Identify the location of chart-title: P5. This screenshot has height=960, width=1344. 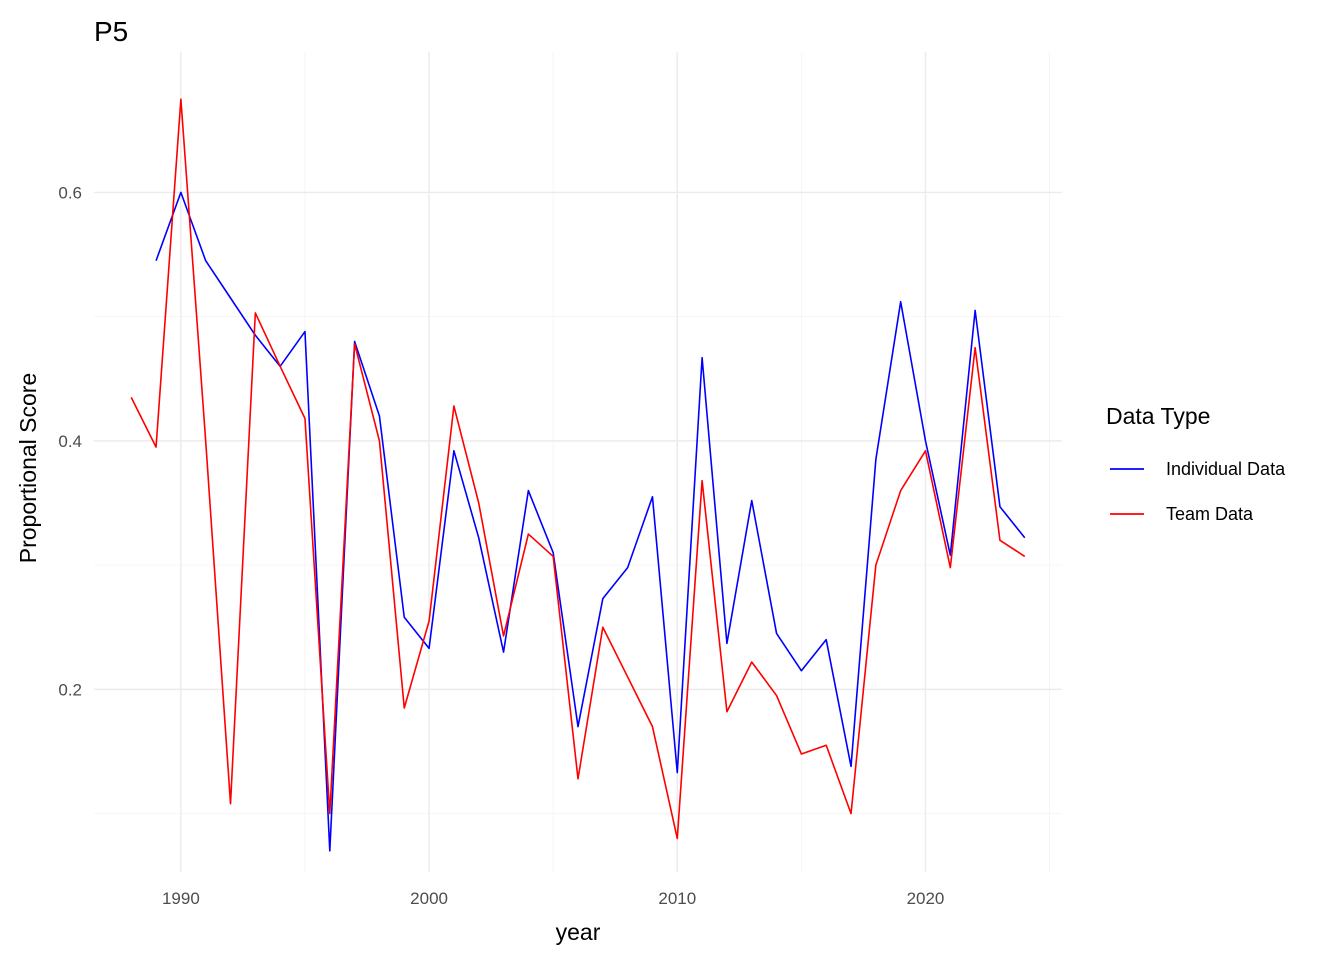
(111, 31).